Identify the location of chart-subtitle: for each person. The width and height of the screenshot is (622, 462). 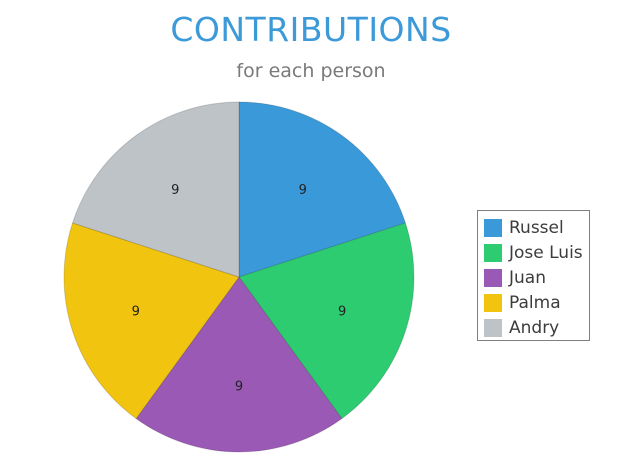
(311, 71).